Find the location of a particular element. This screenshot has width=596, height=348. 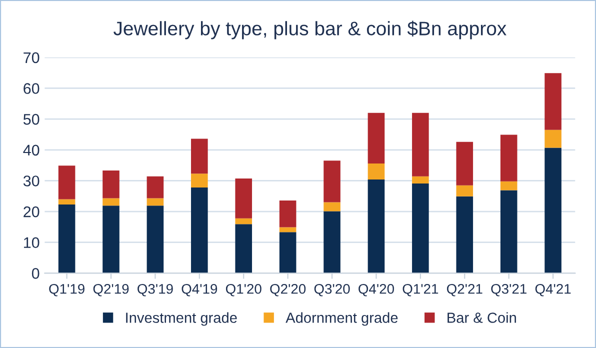

x-tick-label: Q4'21 is located at coordinates (553, 290).